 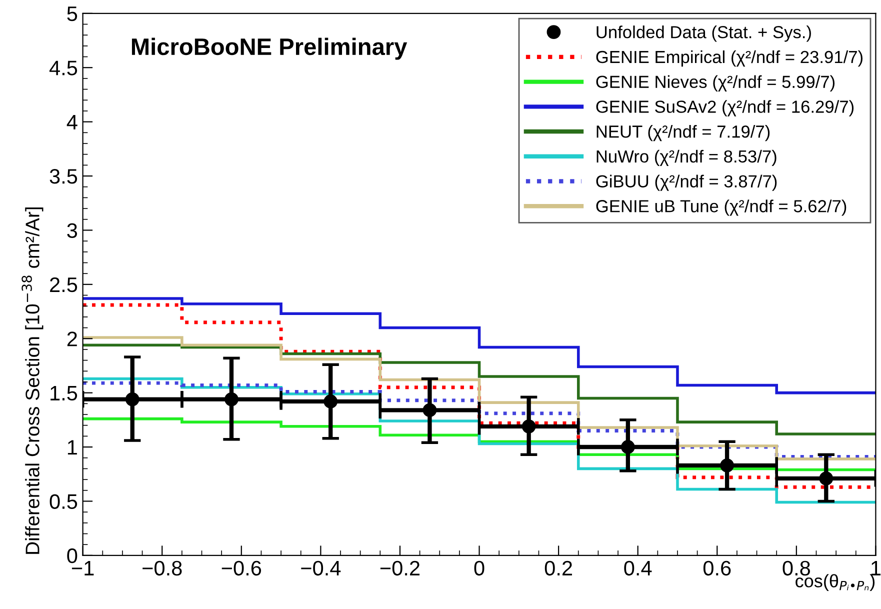 What do you see at coordinates (835, 582) in the screenshot?
I see `x-axis-title: cos(θ$_{Pᵢ•Pₙ}$)` at bounding box center [835, 582].